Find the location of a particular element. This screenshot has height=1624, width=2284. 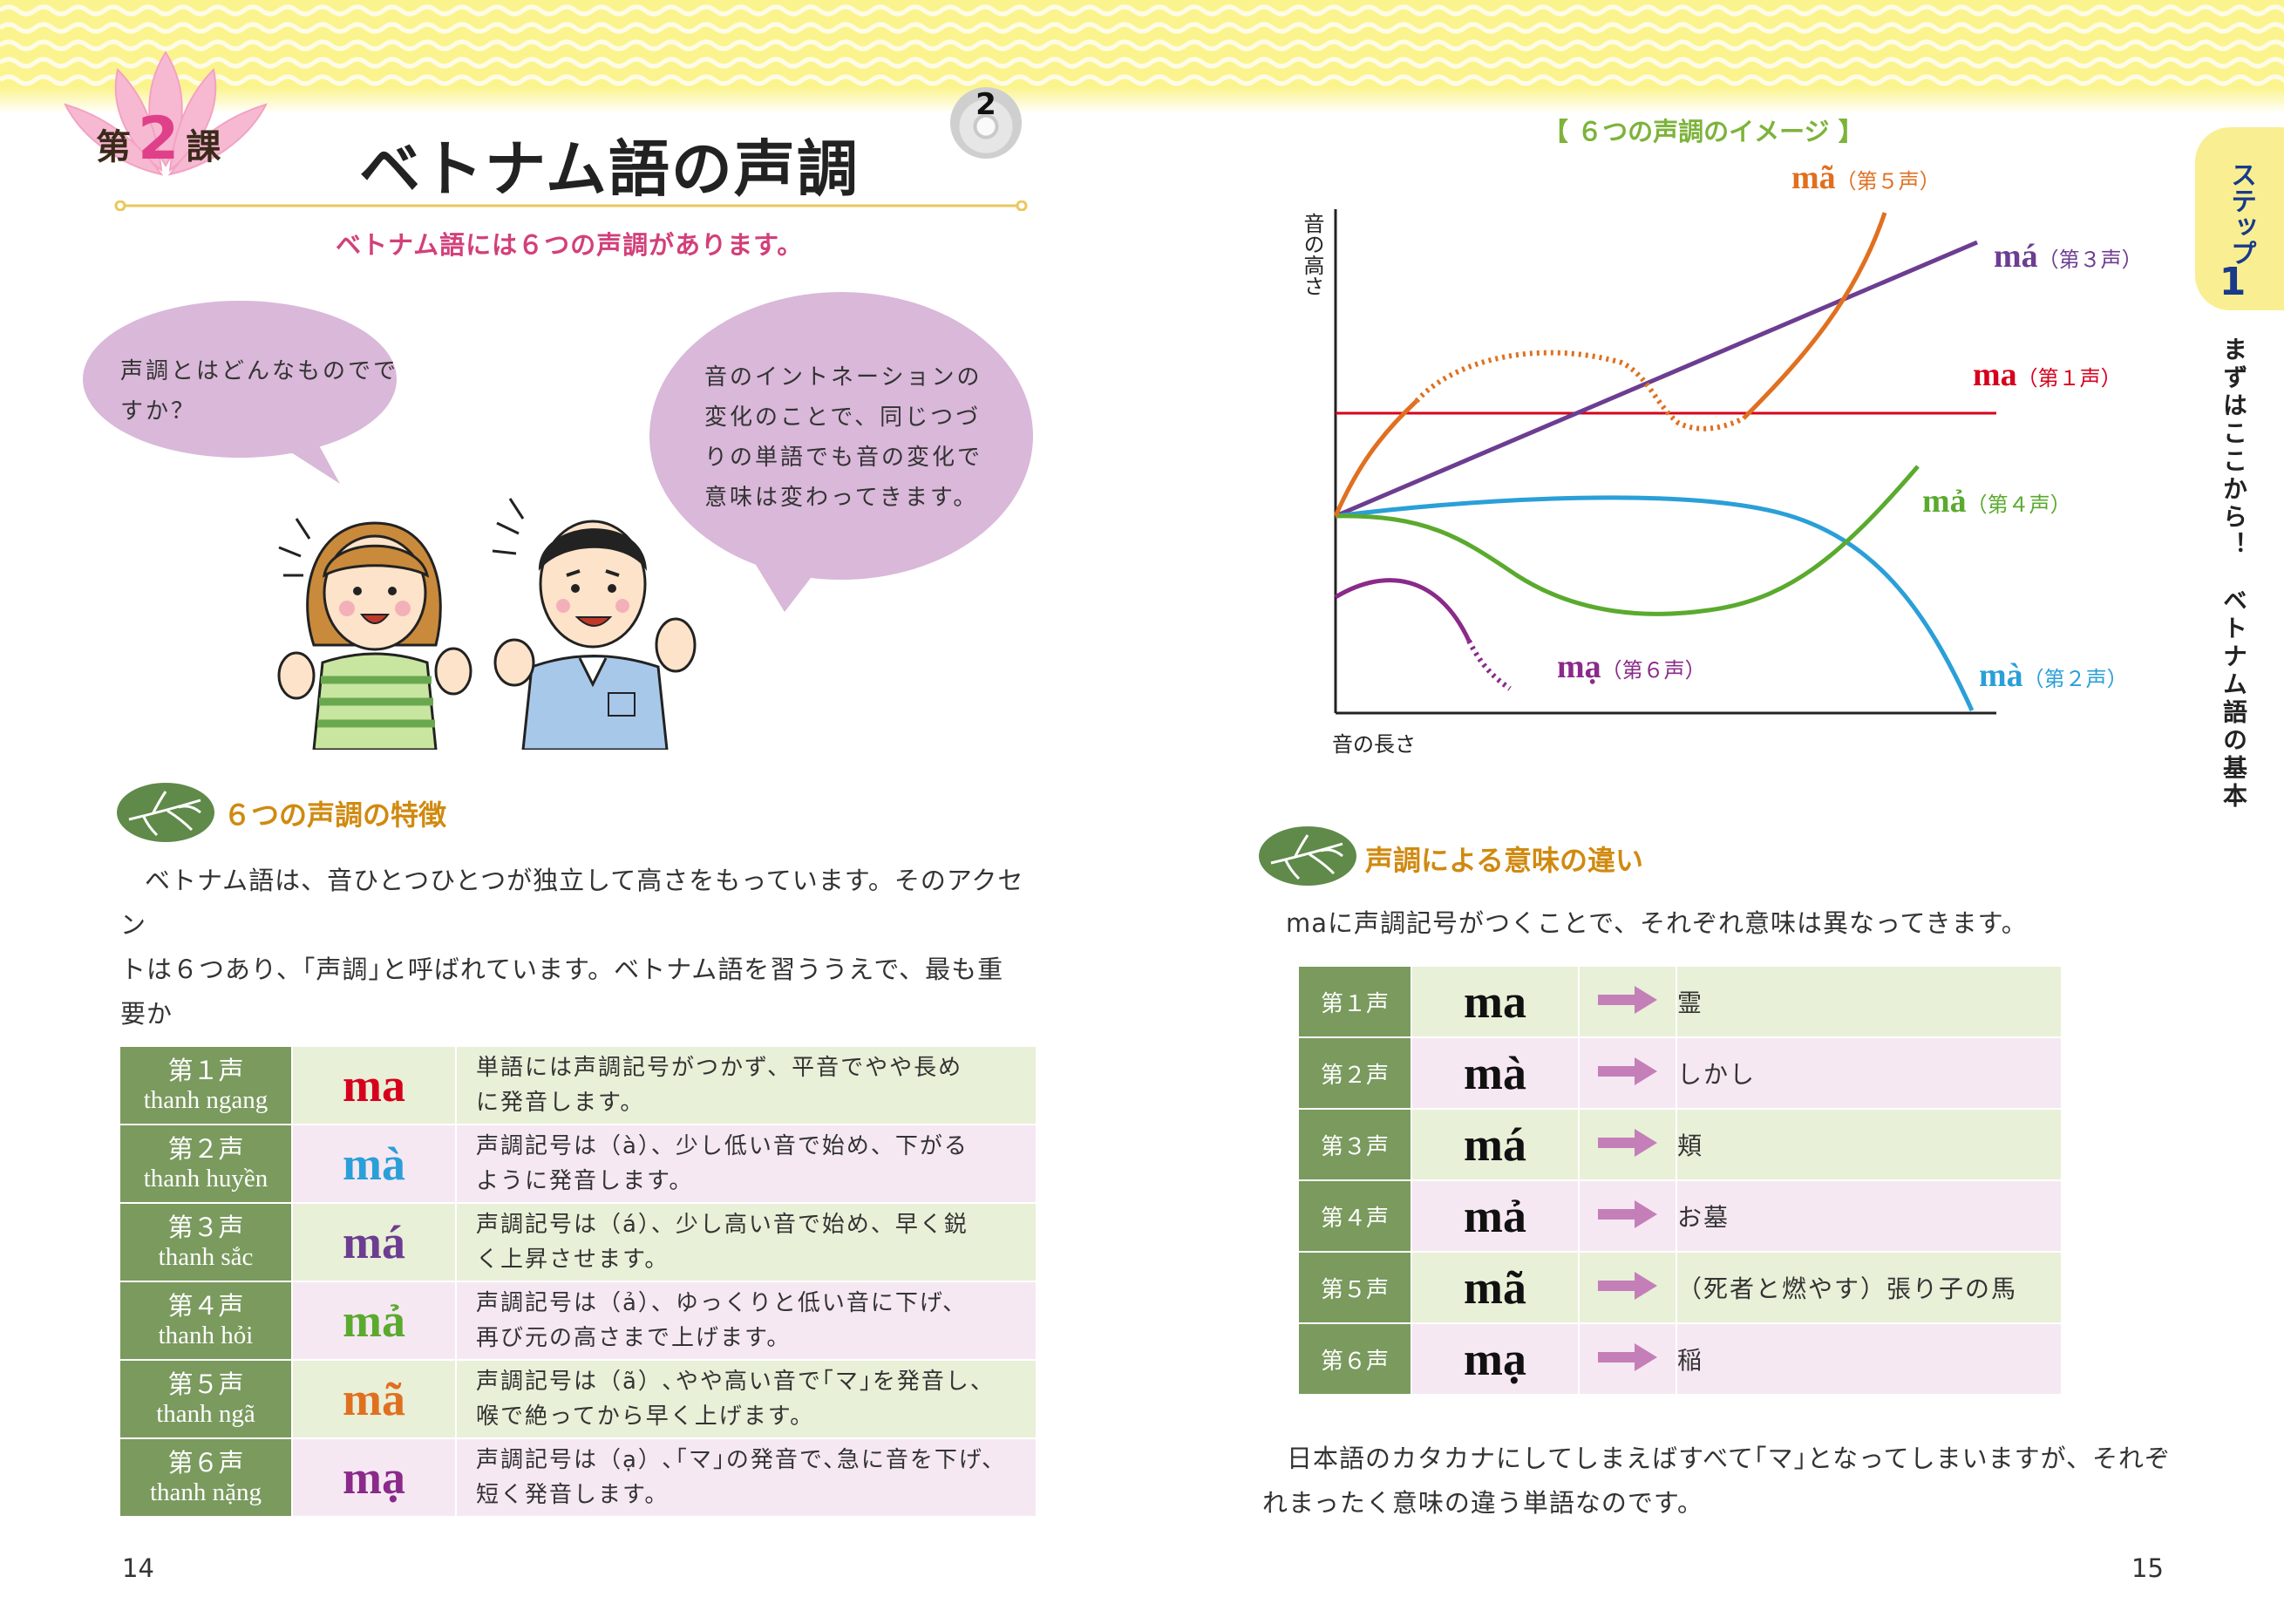

people-illustration is located at coordinates (487, 624).